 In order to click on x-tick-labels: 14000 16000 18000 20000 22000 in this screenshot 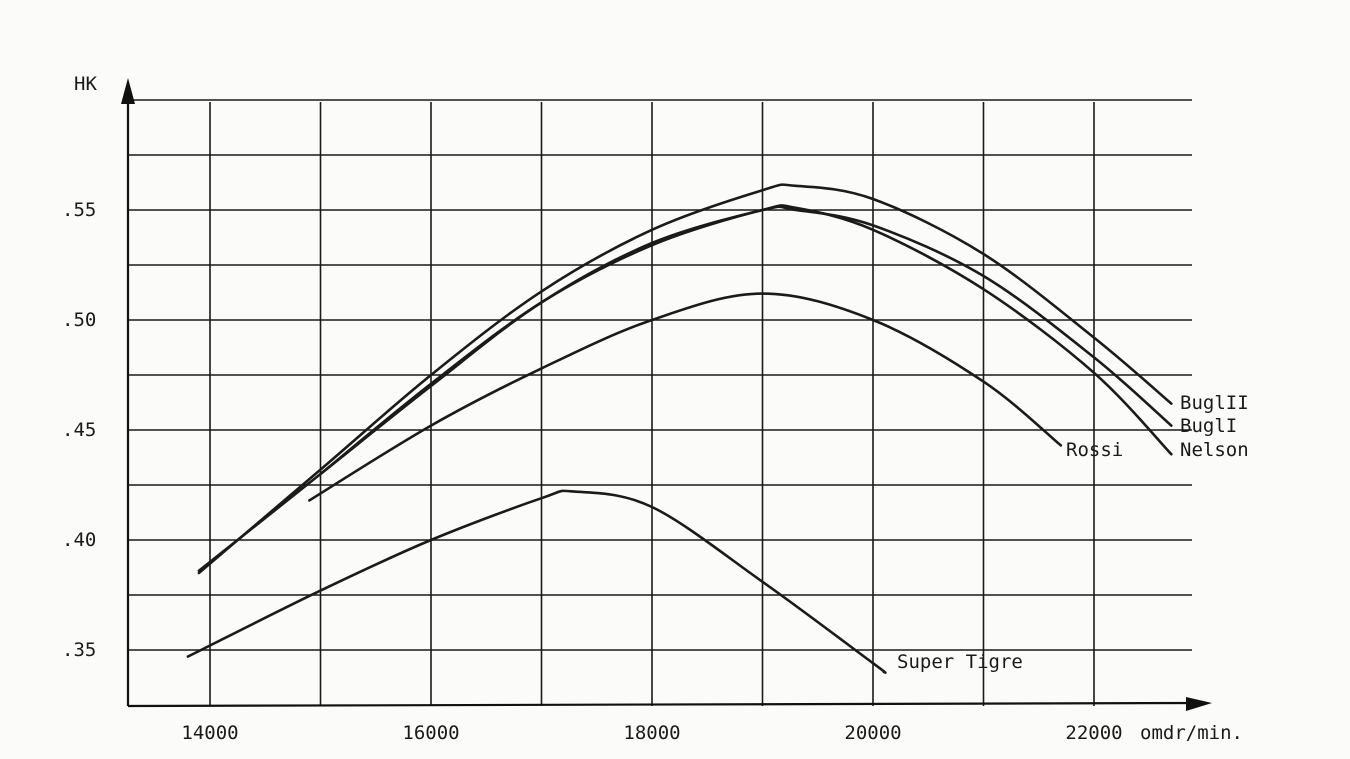, I will do `click(651, 733)`.